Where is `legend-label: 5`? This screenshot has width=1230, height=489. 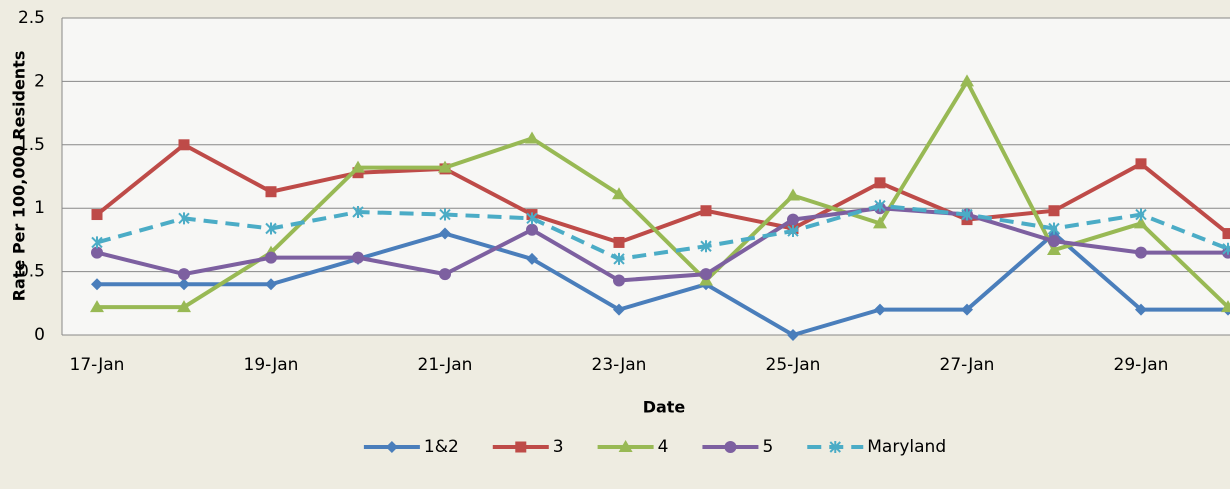
legend-label: 5 is located at coordinates (767, 447).